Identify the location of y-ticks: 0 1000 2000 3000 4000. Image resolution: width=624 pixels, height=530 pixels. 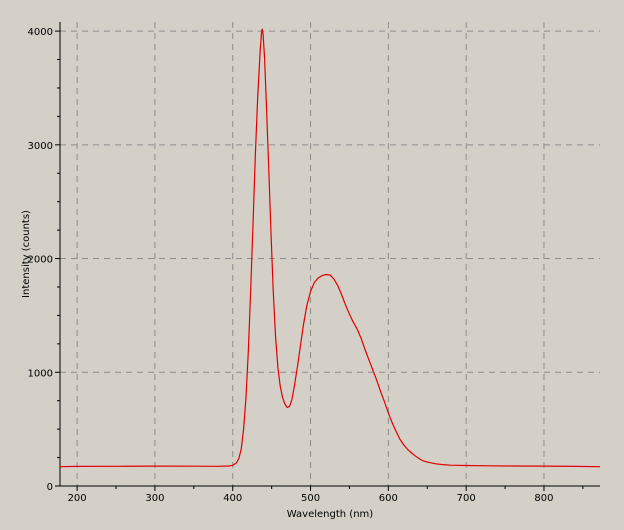
(44, 260).